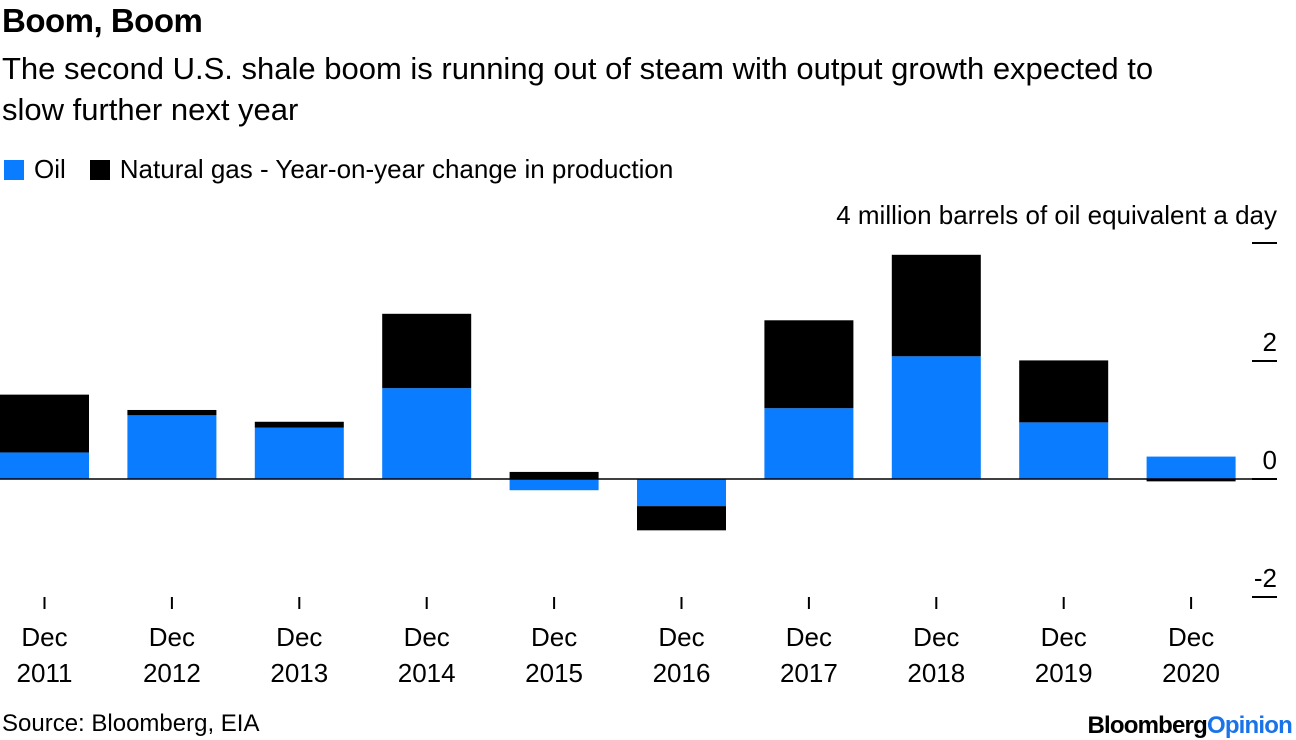 The image size is (1296, 740). I want to click on source-note: Source: Bloomberg, EIA, so click(131, 723).